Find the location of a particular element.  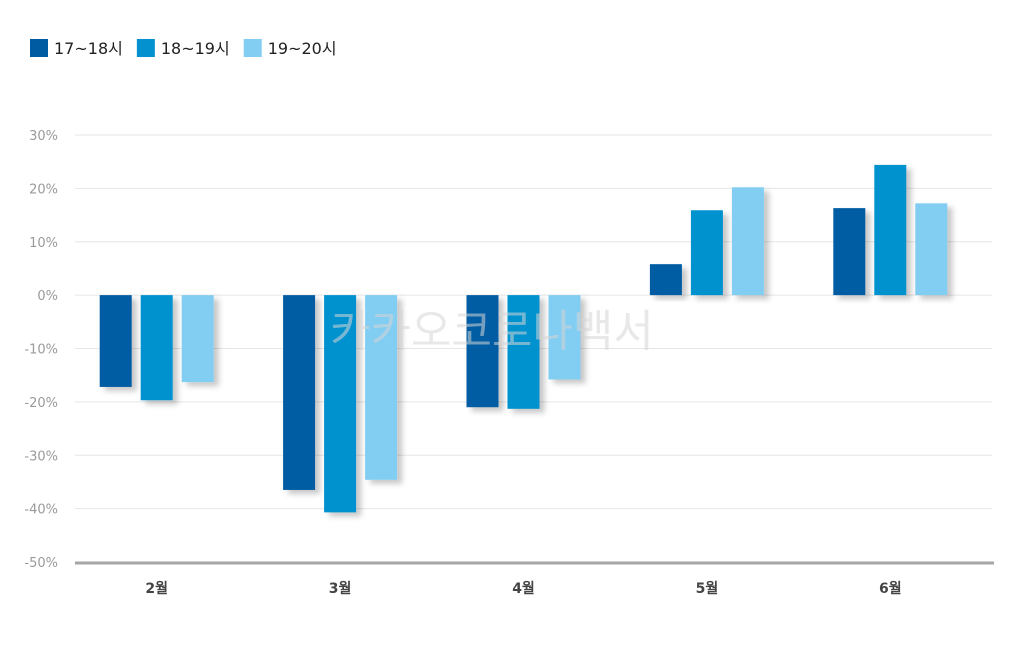

x-tick-label-4: 6월 is located at coordinates (890, 588).